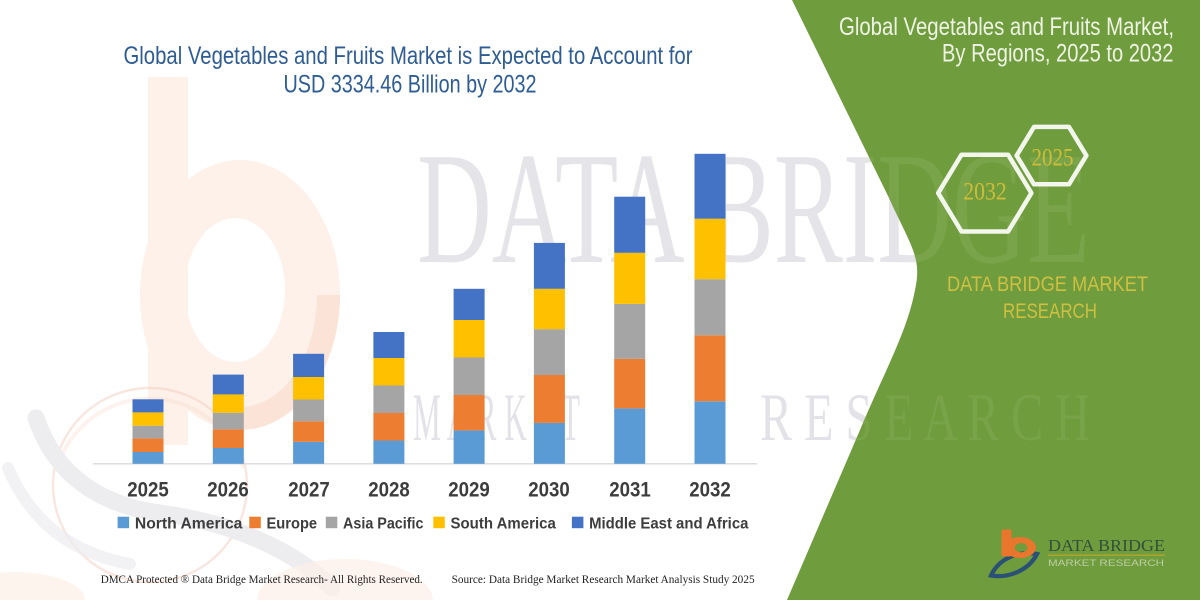  I want to click on svg-text:Global Vegetables and Fruits M: Global Vegetables and Fruits Market,, so click(1006, 27).